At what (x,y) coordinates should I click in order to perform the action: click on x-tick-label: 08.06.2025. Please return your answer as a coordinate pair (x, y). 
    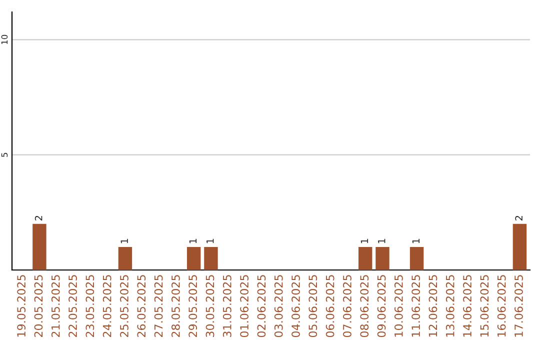
    Looking at the image, I should click on (364, 306).